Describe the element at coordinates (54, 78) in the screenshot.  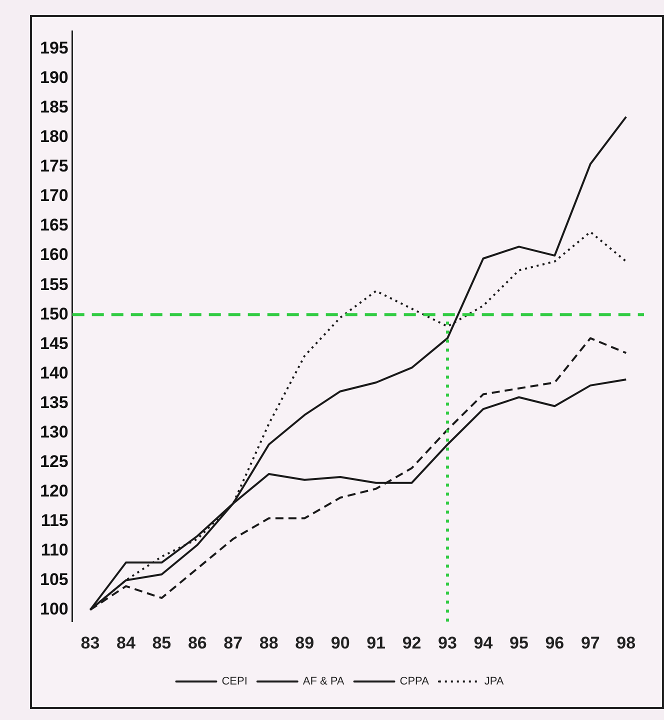
I see `y-tick-label: 190` at that location.